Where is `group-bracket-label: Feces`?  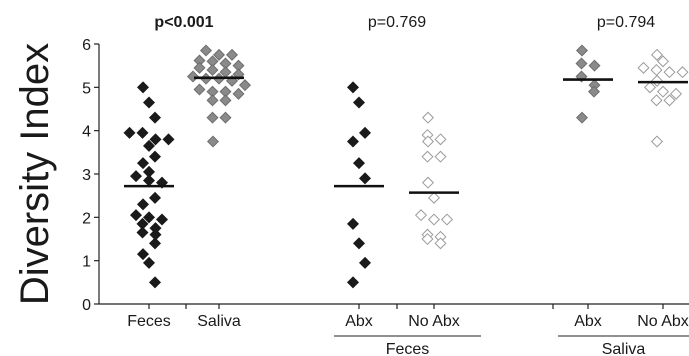
group-bracket-label: Feces is located at coordinates (408, 348).